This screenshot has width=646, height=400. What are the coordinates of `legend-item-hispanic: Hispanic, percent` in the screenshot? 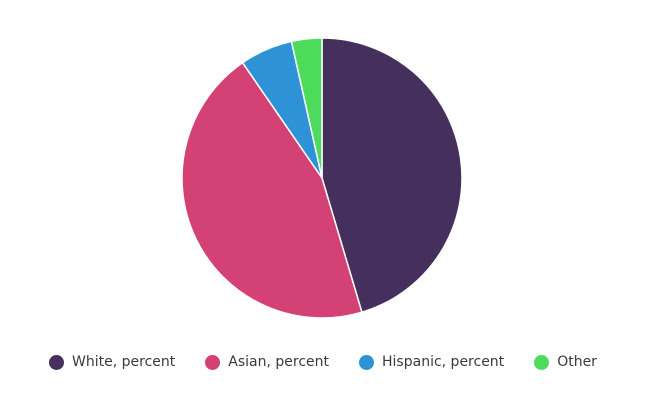 It's located at (431, 362).